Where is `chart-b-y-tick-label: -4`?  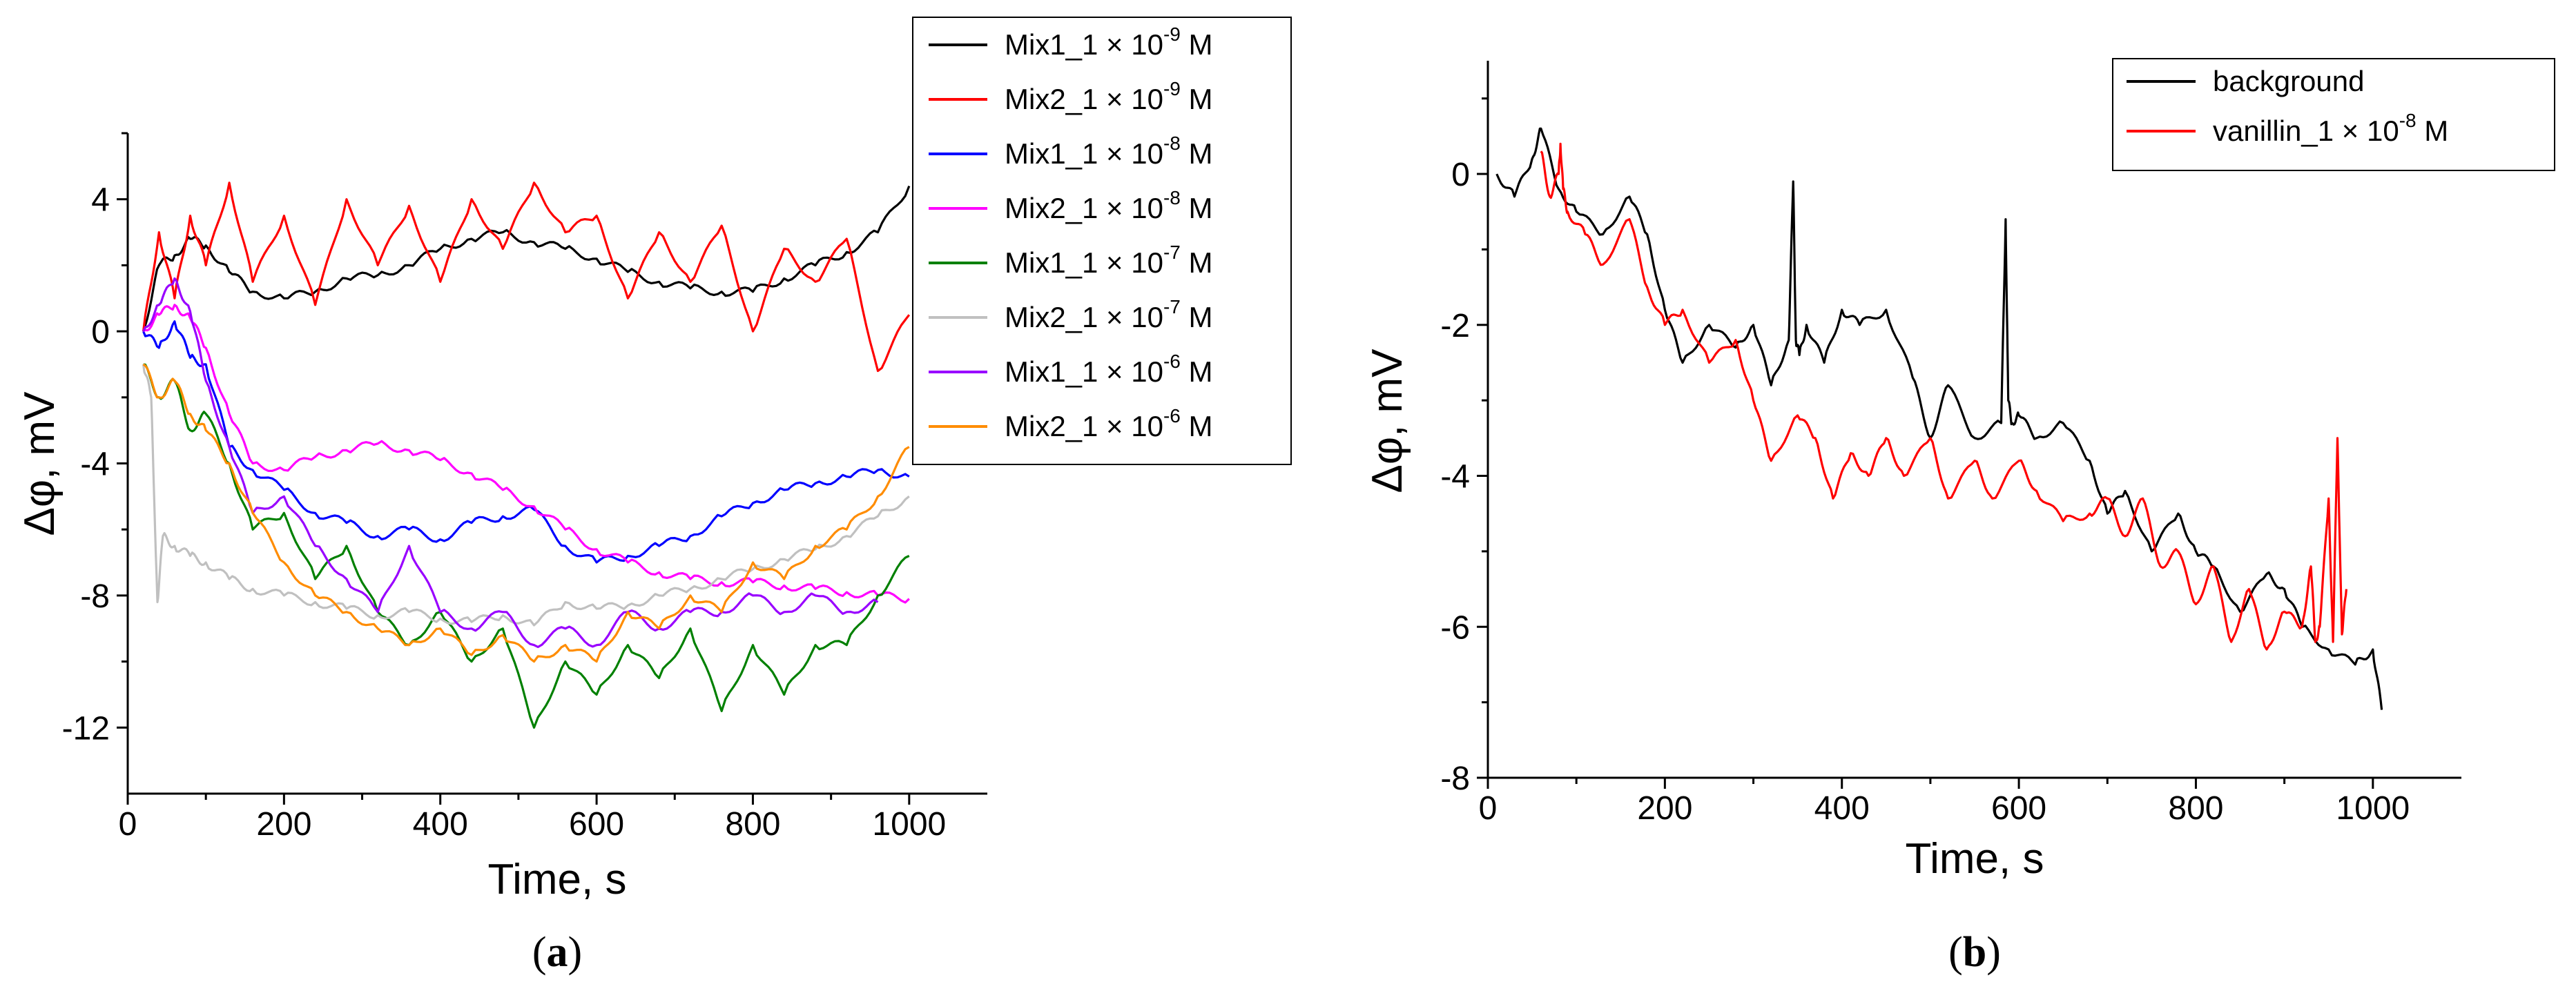
chart-b-y-tick-label: -4 is located at coordinates (1455, 477).